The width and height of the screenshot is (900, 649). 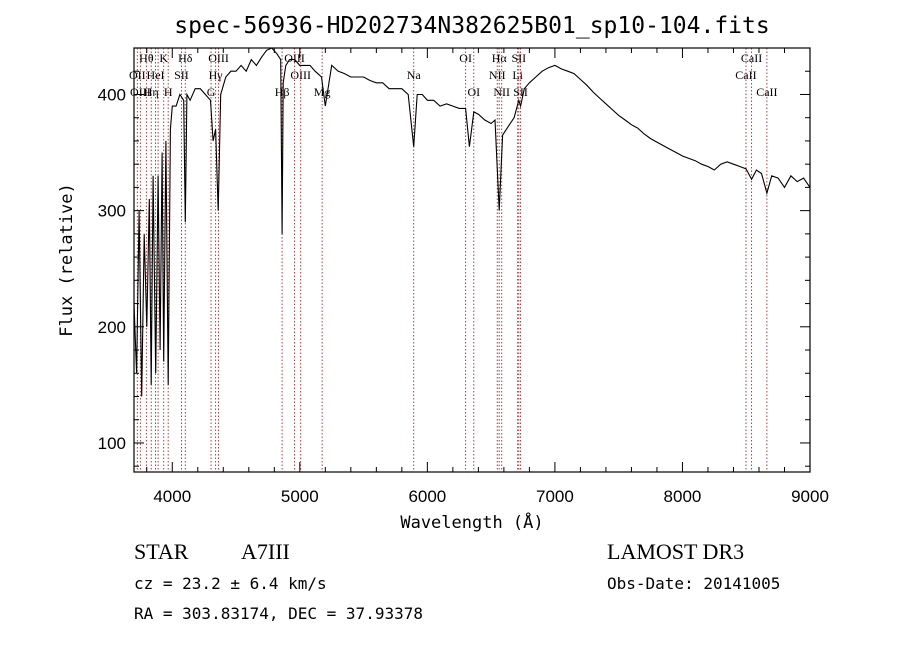 What do you see at coordinates (500, 58) in the screenshot?
I see `line-label: Hα` at bounding box center [500, 58].